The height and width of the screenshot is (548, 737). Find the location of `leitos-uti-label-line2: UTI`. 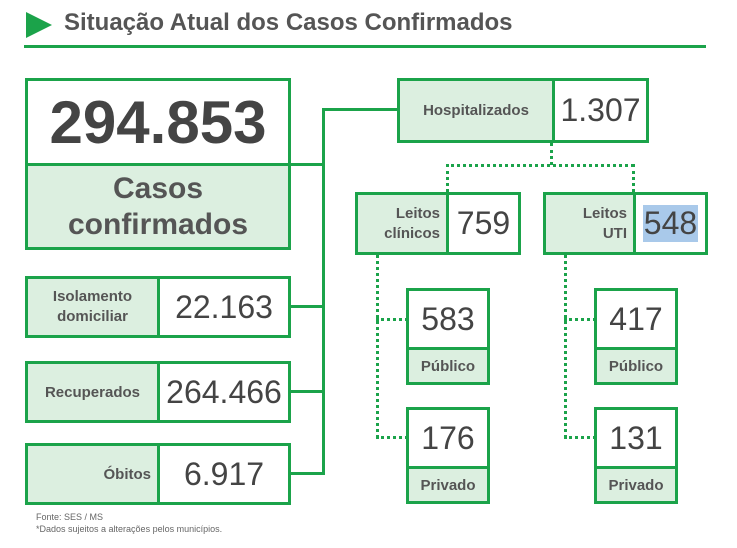

leitos-uti-label-line2: UTI is located at coordinates (614, 233).